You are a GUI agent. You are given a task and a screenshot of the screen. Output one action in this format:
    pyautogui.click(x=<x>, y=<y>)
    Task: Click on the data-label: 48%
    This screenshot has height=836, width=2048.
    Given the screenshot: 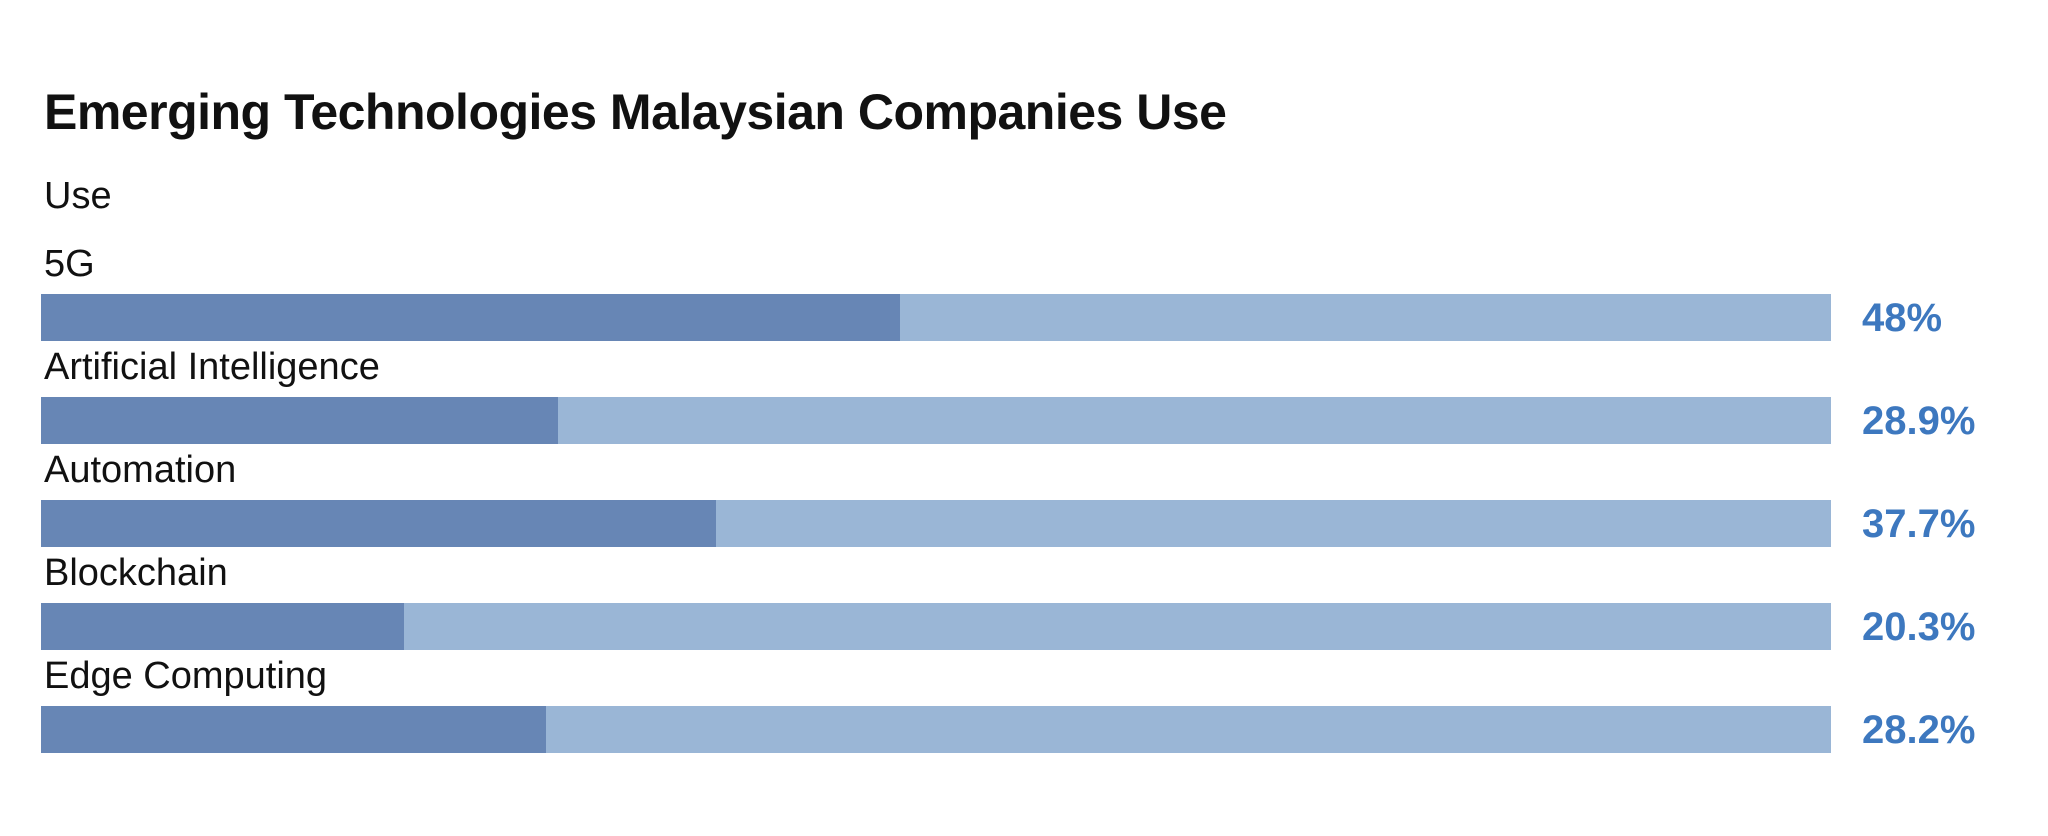 What is the action you would take?
    pyautogui.click(x=1902, y=318)
    